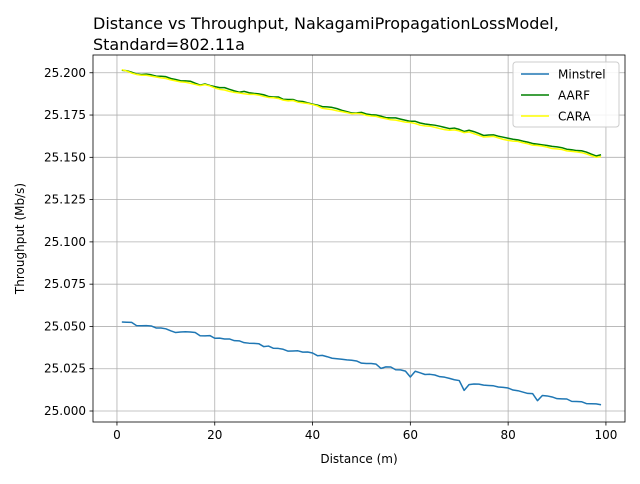 Image resolution: width=640 pixels, height=484 pixels. What do you see at coordinates (65, 411) in the screenshot?
I see `y-tick-label-25.000: 25.000` at bounding box center [65, 411].